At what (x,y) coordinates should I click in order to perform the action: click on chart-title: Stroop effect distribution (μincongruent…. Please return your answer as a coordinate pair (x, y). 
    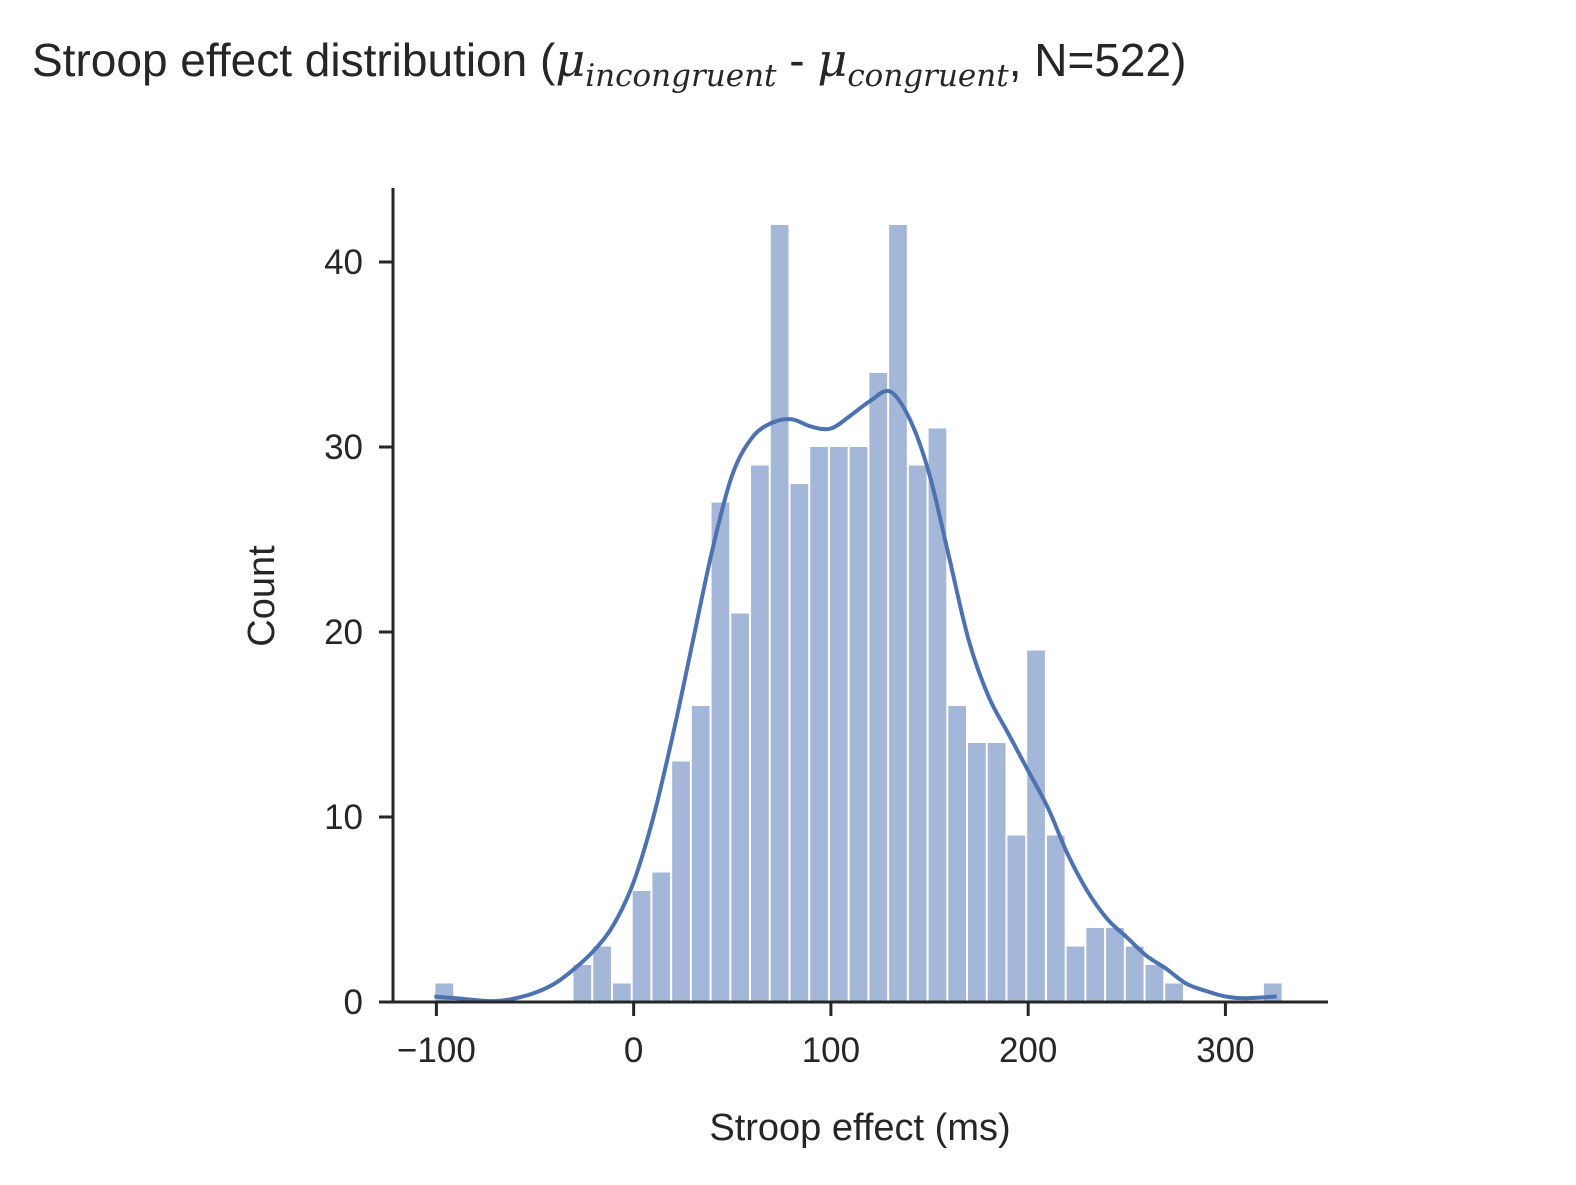
    Looking at the image, I should click on (609, 63).